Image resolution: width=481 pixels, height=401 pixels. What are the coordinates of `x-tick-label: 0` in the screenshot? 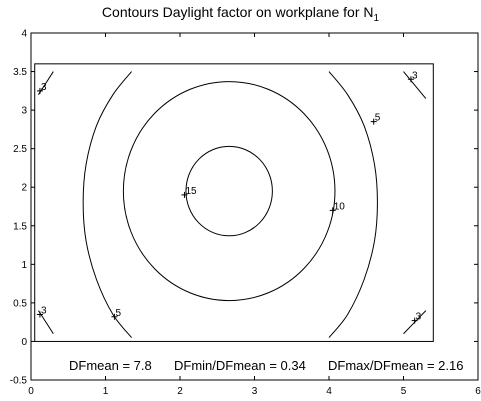 It's located at (31, 391).